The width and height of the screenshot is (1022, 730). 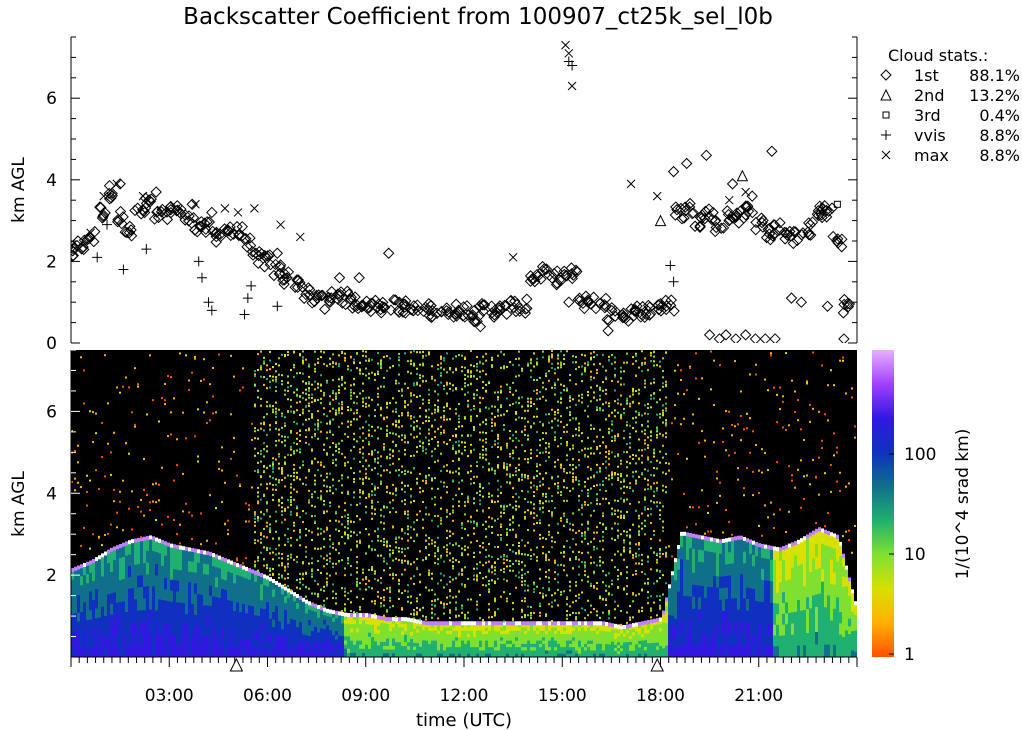 I want to click on cross-marker, so click(x=238, y=212).